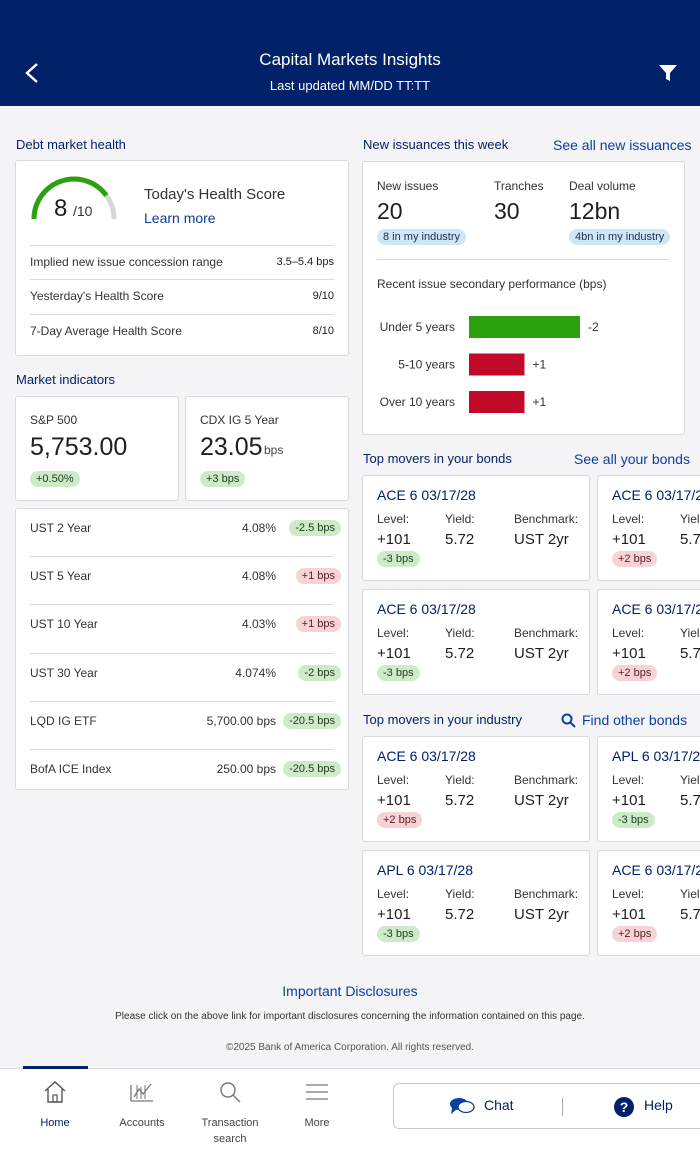  Describe the element at coordinates (350, 85) in the screenshot. I see `last-updated: Last updated MM/DD TT:TT` at that location.